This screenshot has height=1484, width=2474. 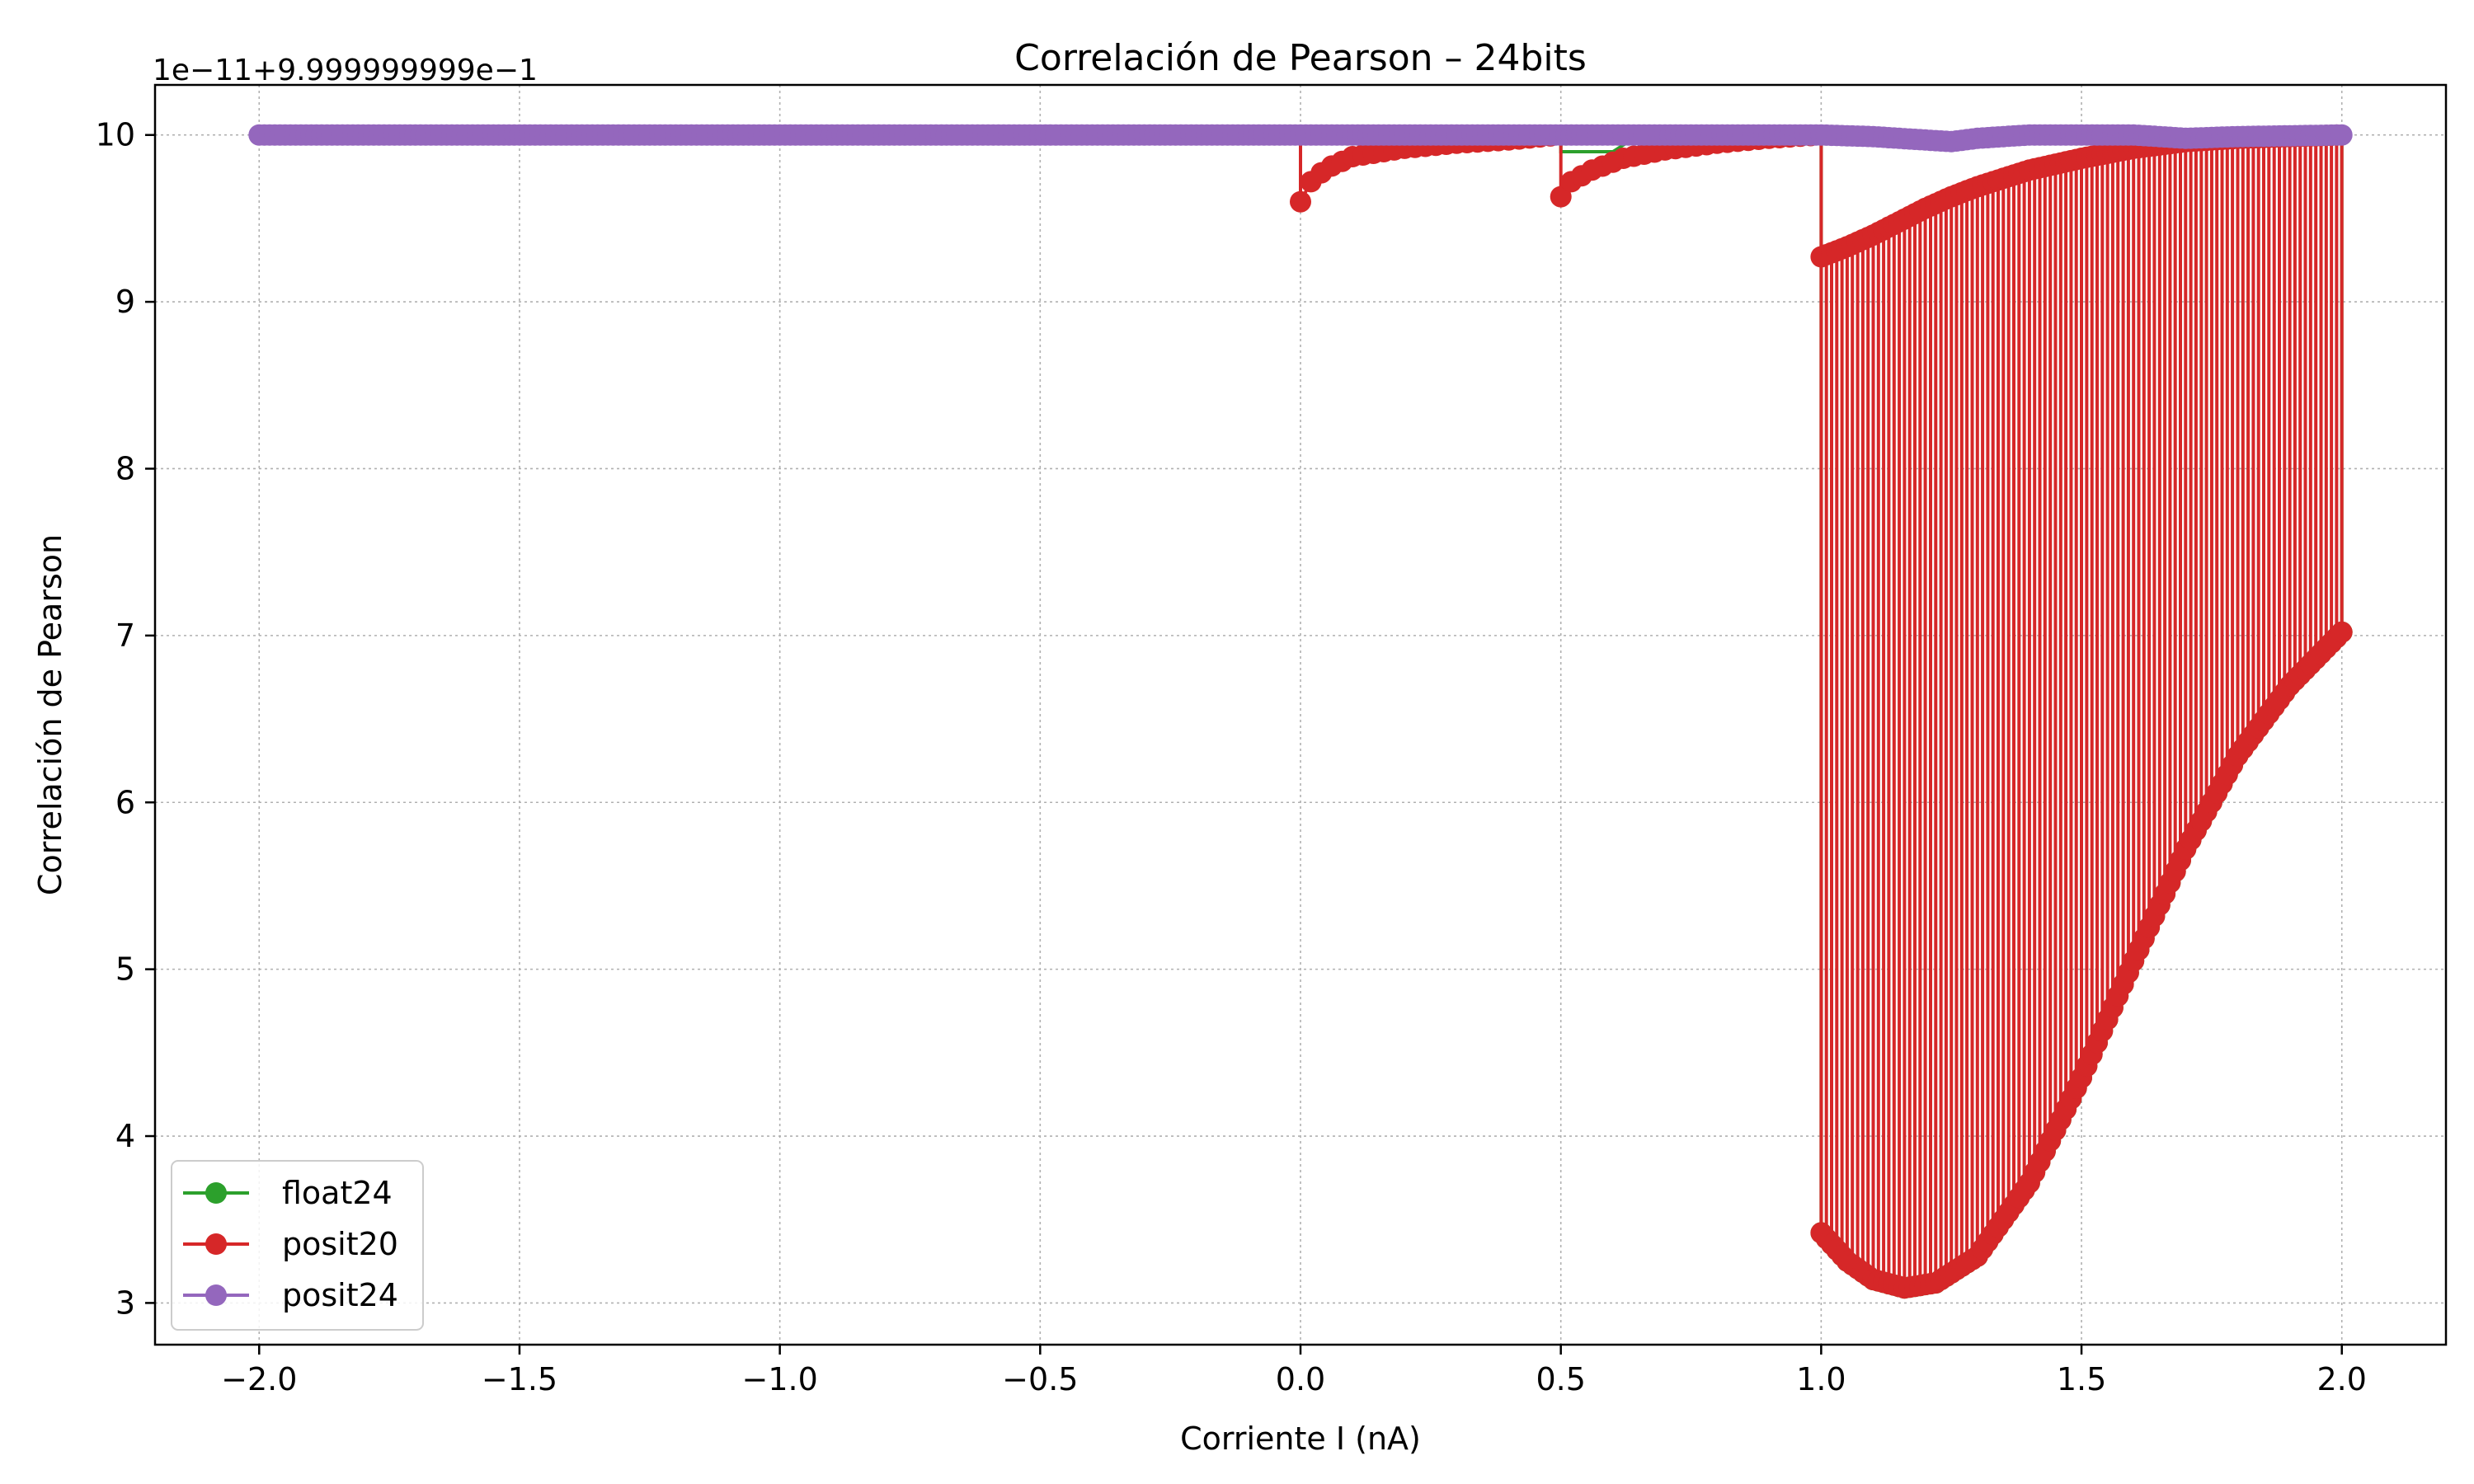 I want to click on y-offset-label: 1e−11+9.999999999e−1, so click(x=345, y=70).